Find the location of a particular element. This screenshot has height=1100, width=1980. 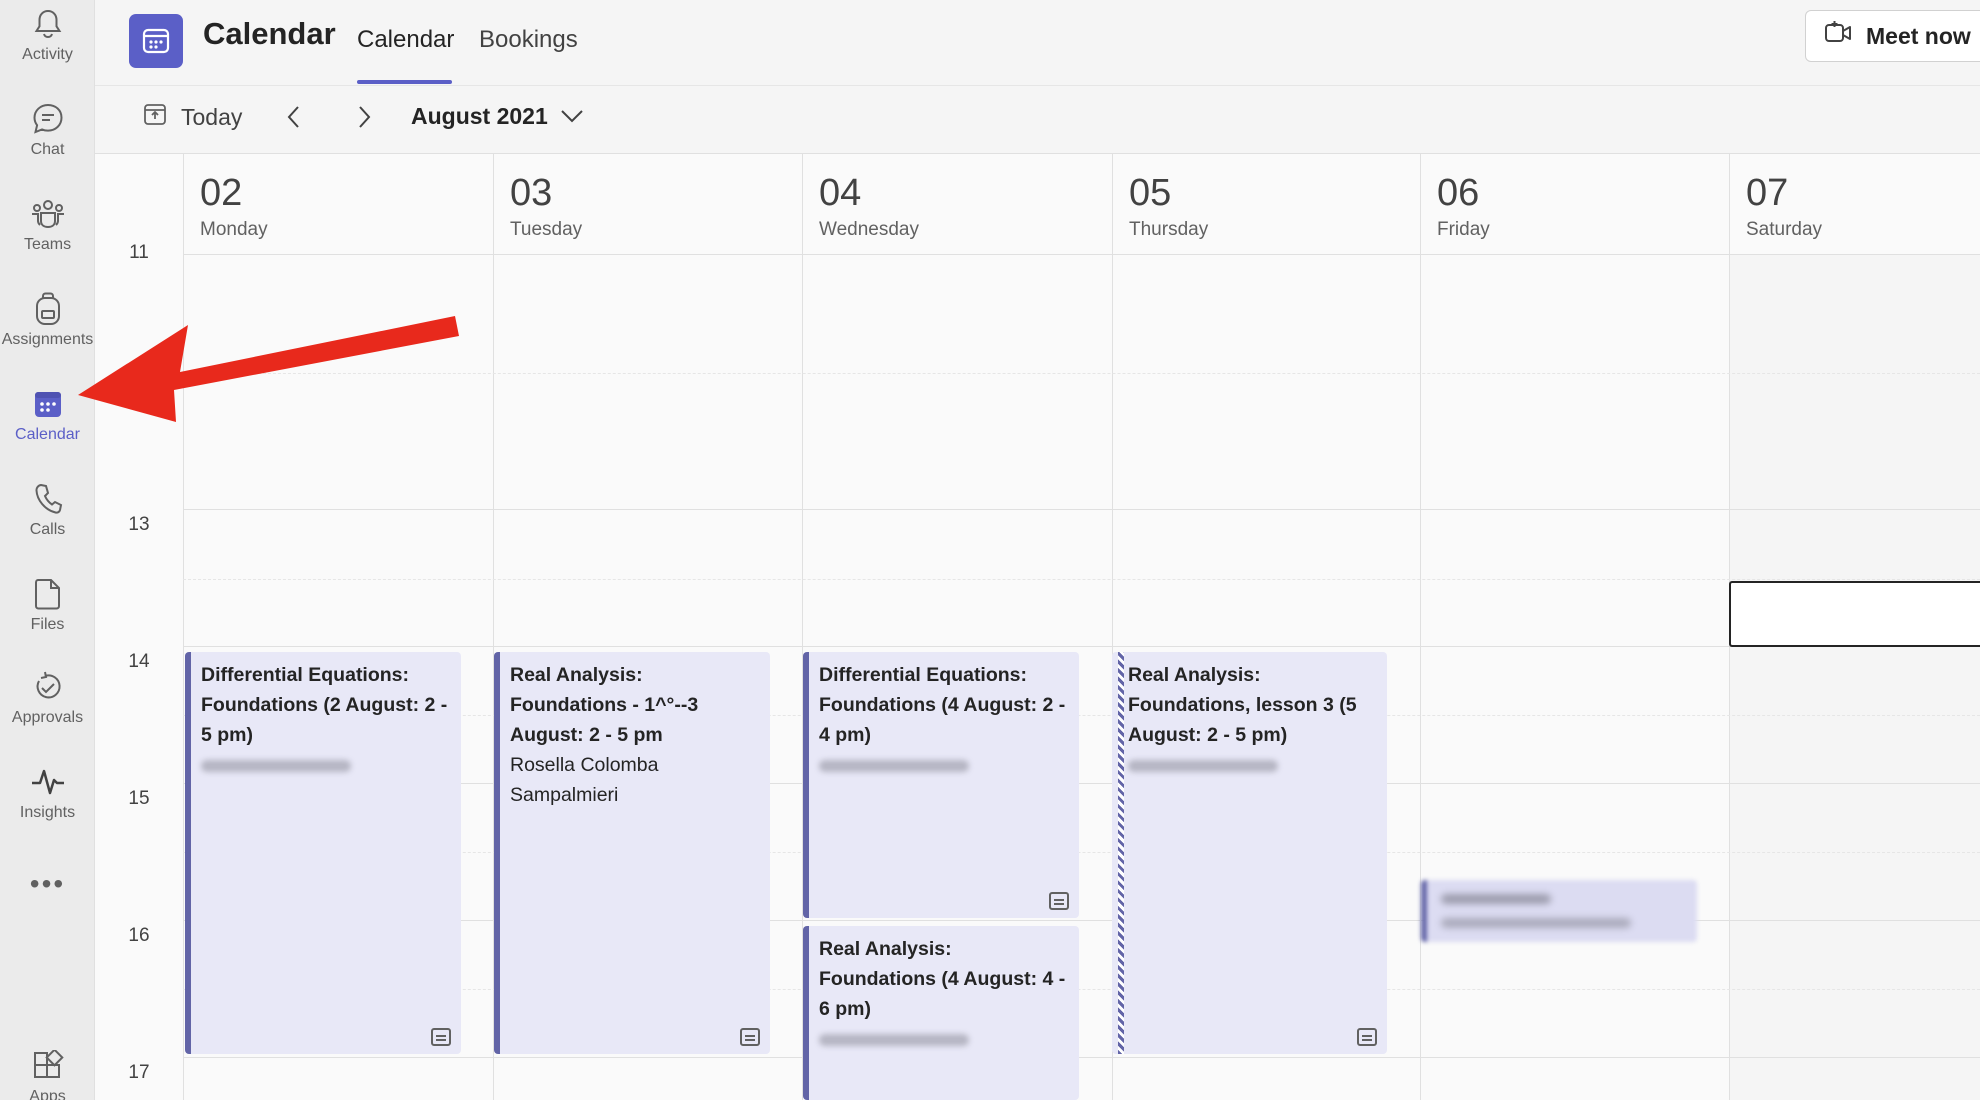

rail-item-insights: Insights is located at coordinates (47, 801).